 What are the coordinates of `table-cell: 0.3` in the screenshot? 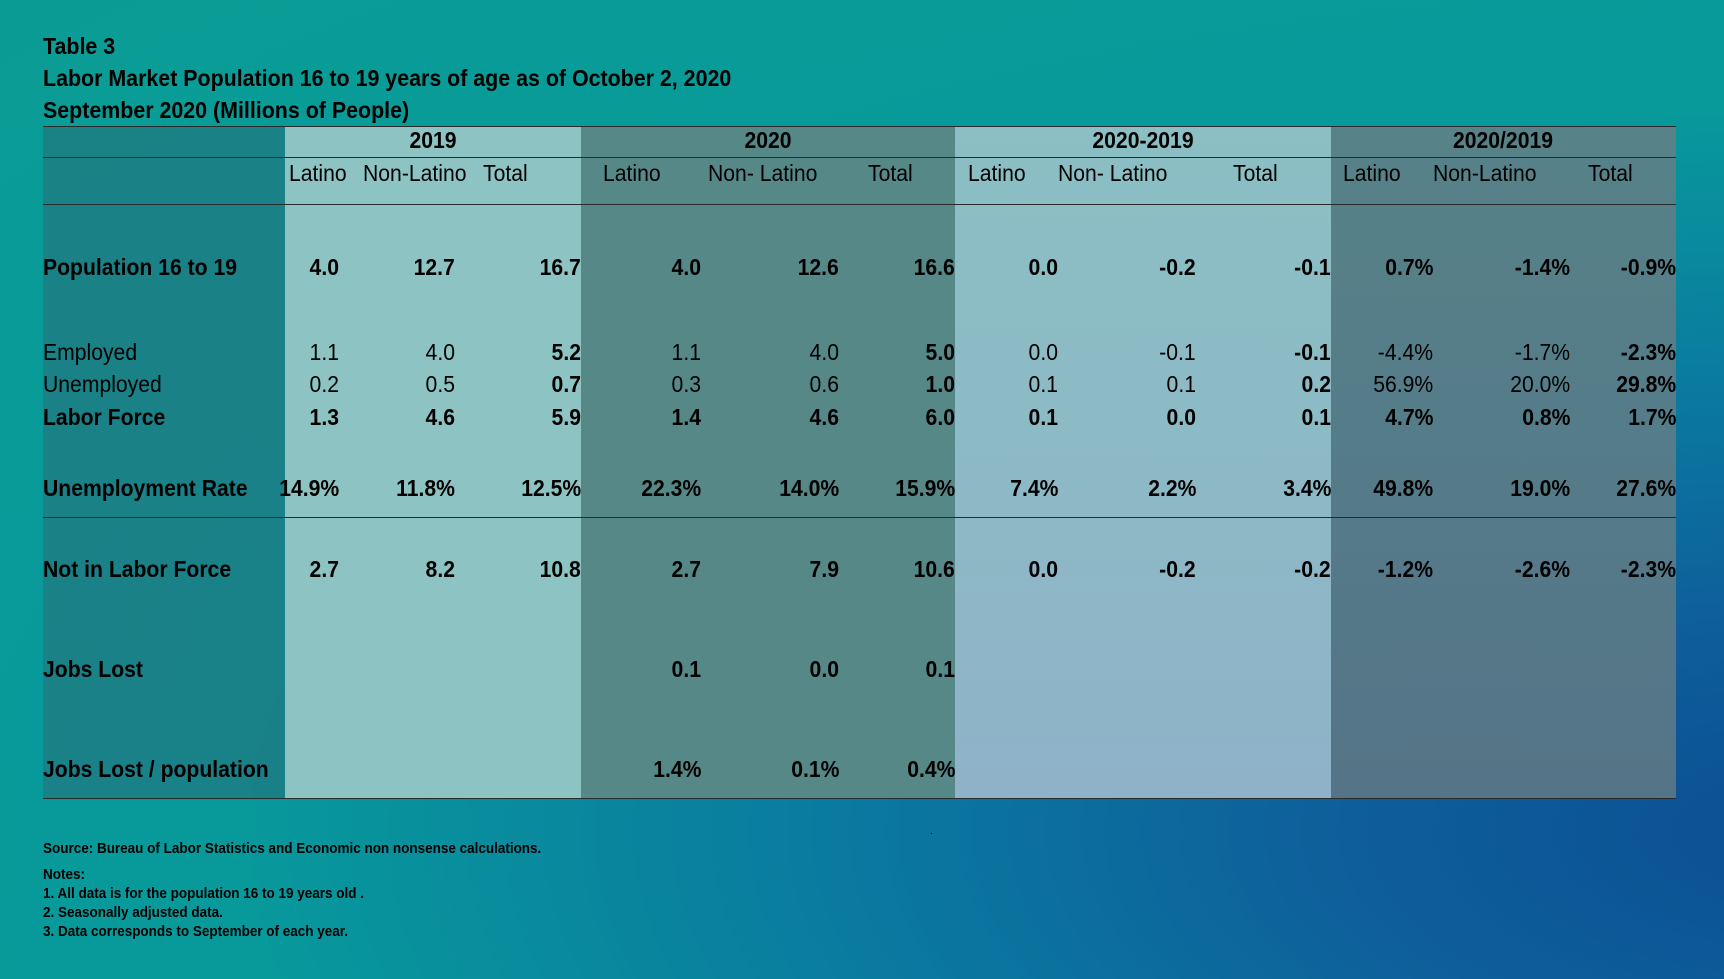 It's located at (686, 384).